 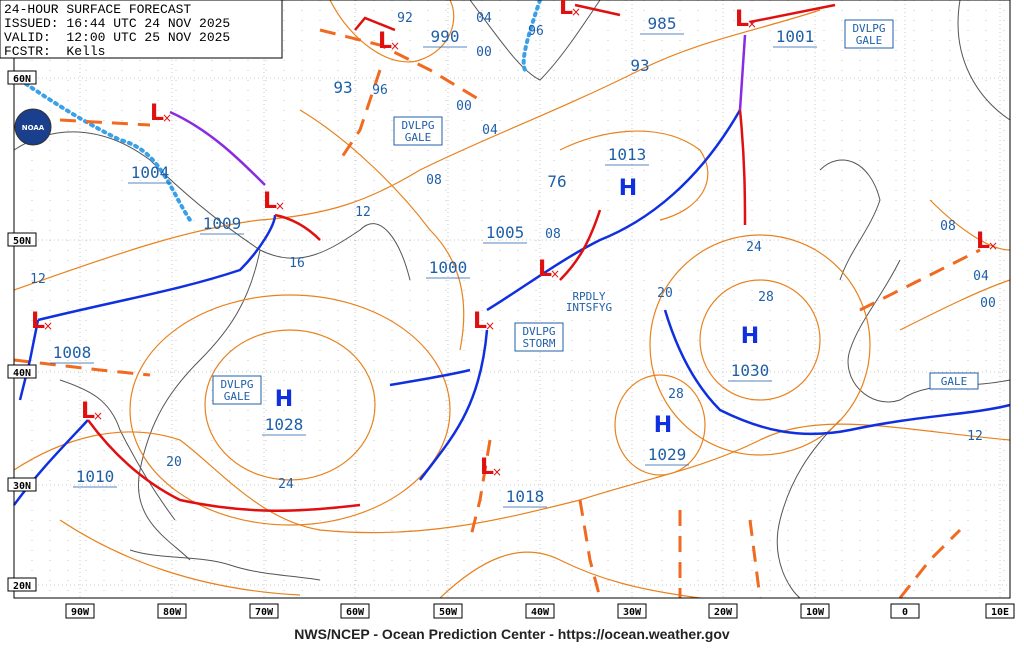 What do you see at coordinates (639, 65) in the screenshot?
I see `center-label: 93` at bounding box center [639, 65].